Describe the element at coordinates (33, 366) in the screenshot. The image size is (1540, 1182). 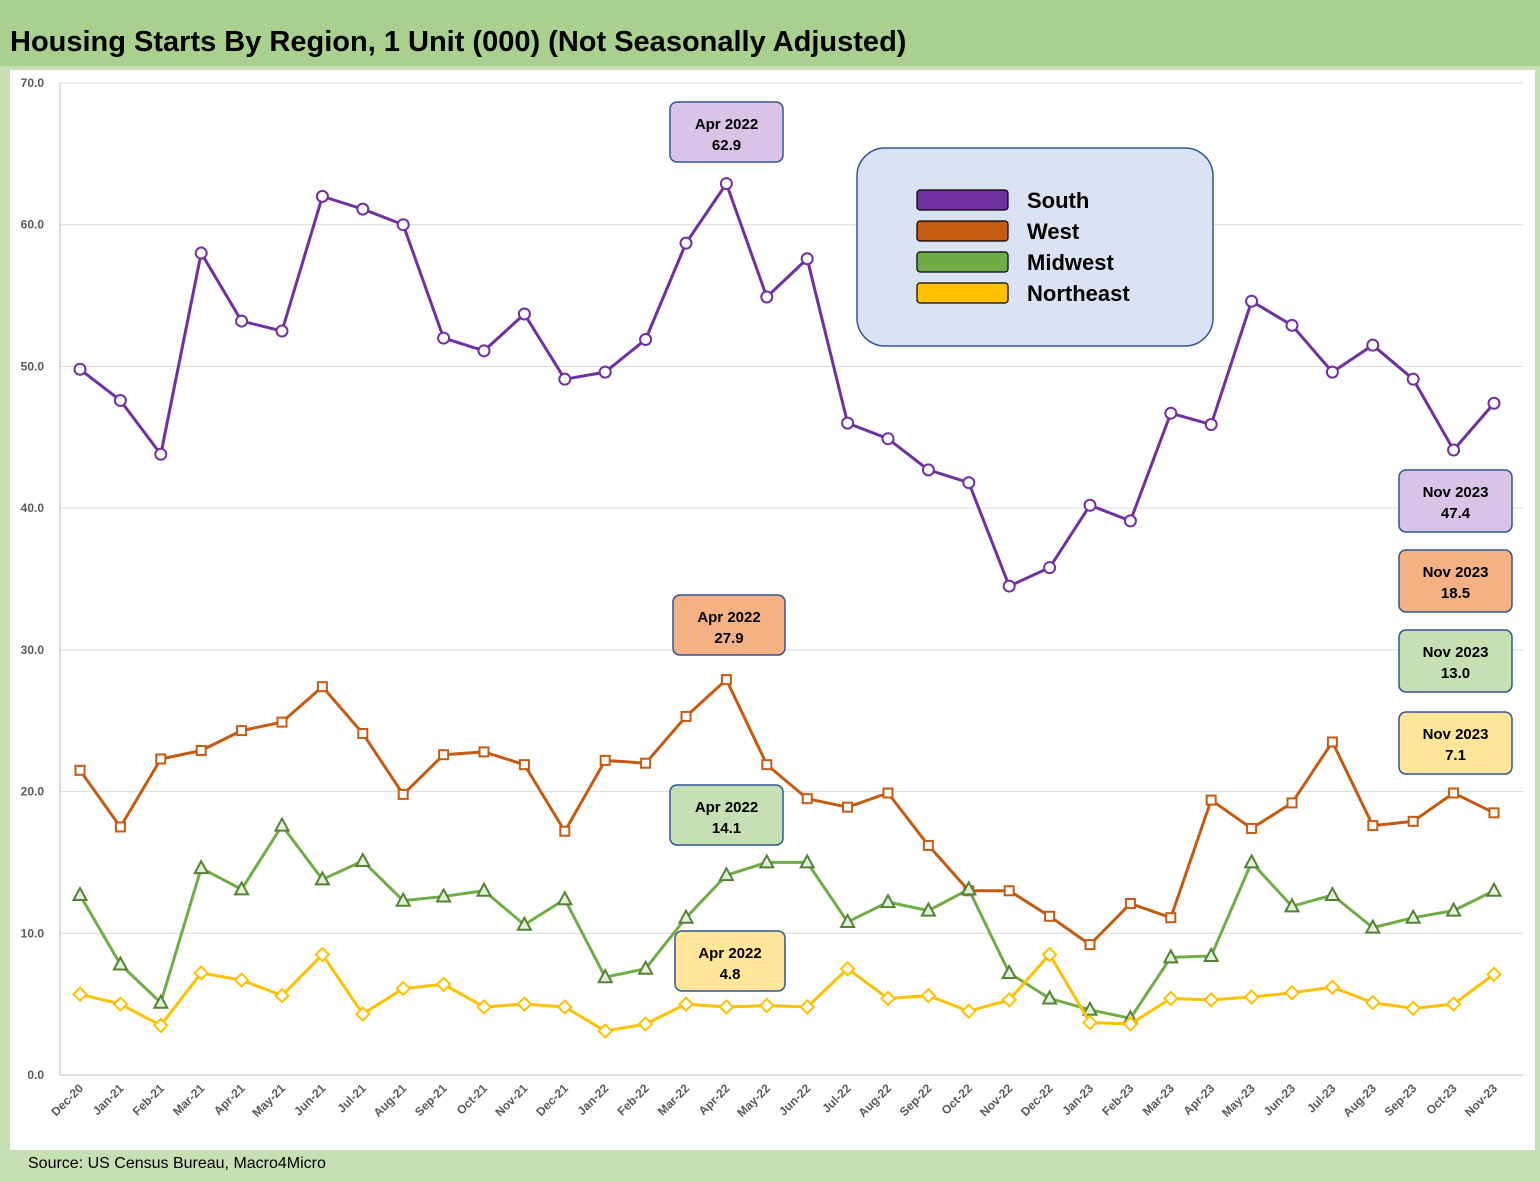
I see `y-tick-label: 50.0` at that location.